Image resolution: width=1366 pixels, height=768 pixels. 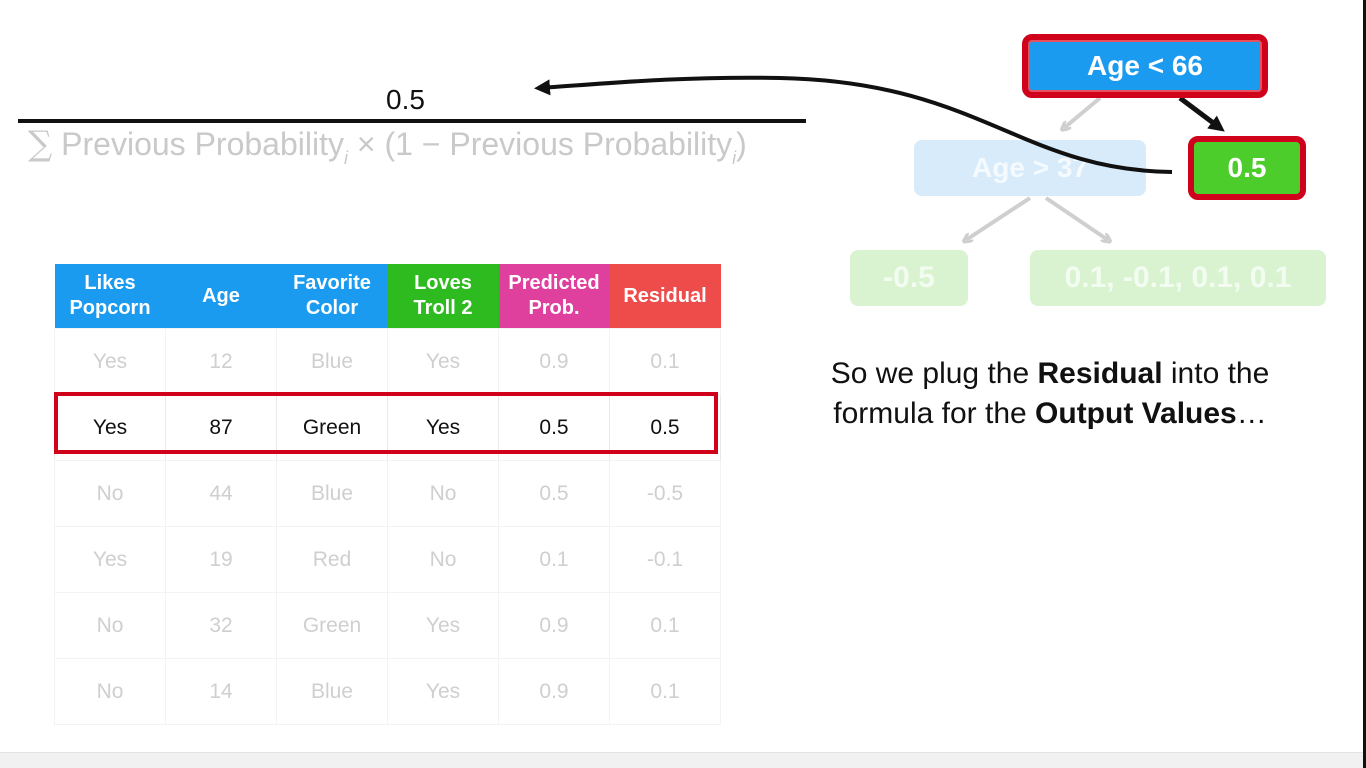 I want to click on tree-node-age-lt-66: Age < 66, so click(x=1145, y=66).